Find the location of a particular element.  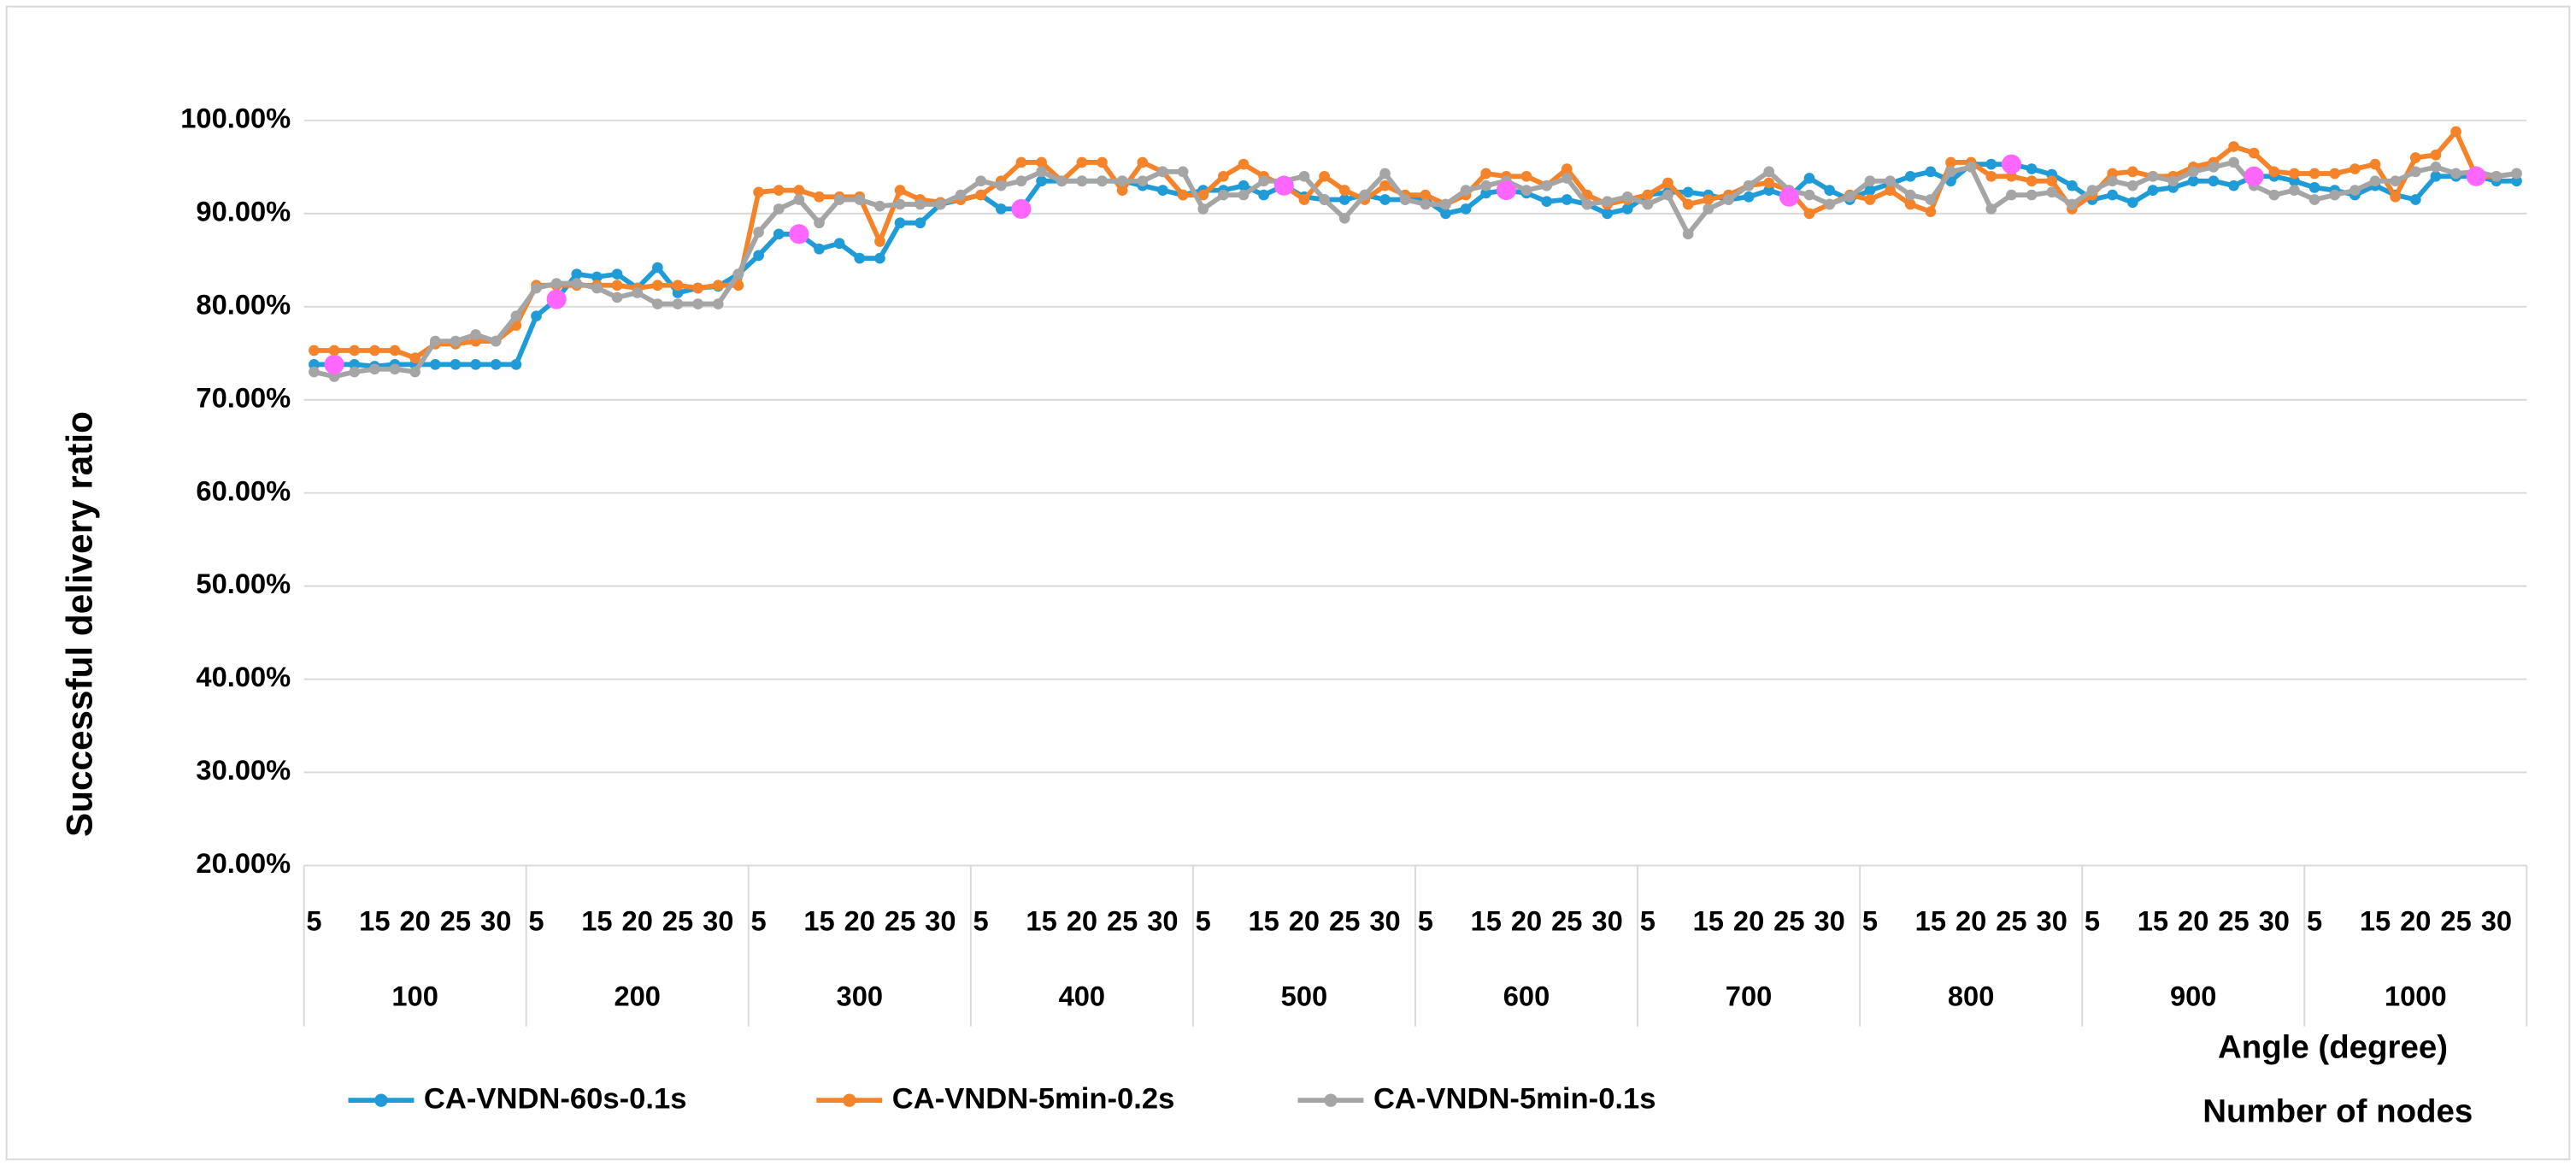

x-group-label: 500 is located at coordinates (1304, 996).